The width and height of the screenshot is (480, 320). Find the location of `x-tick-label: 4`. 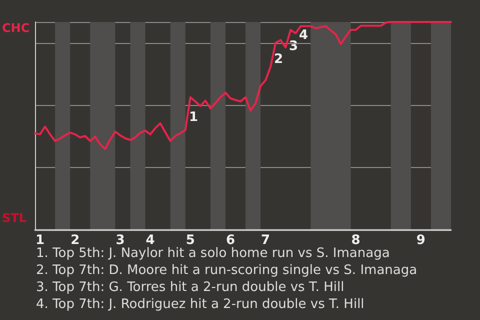

x-tick-label: 4 is located at coordinates (150, 240).